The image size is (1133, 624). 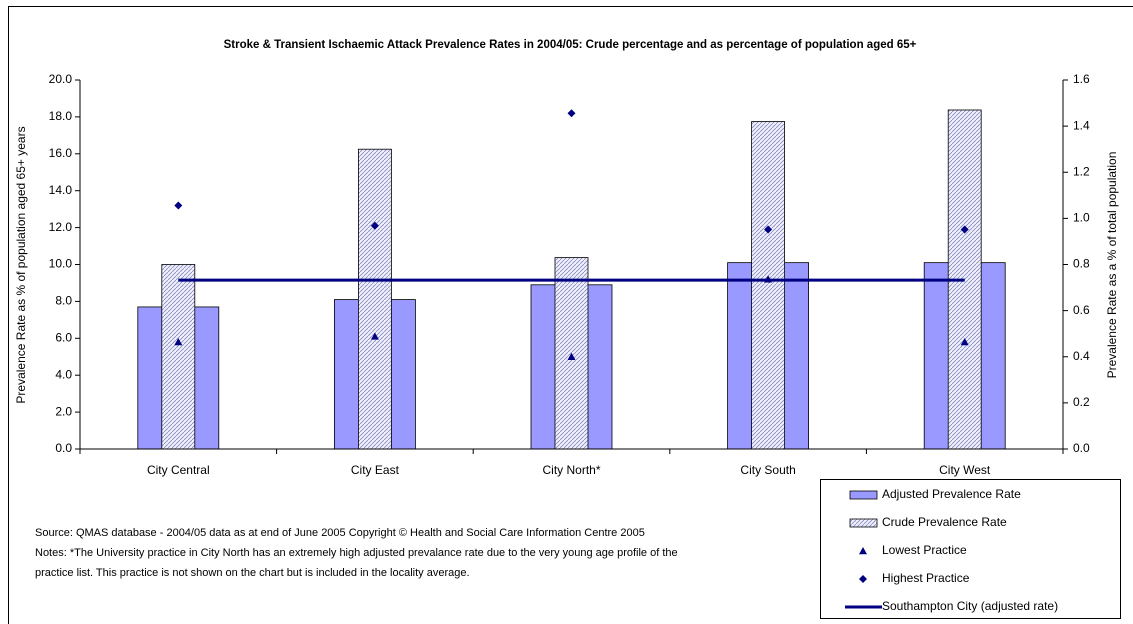 I want to click on y-tick-label: 10.0, so click(x=61, y=264).